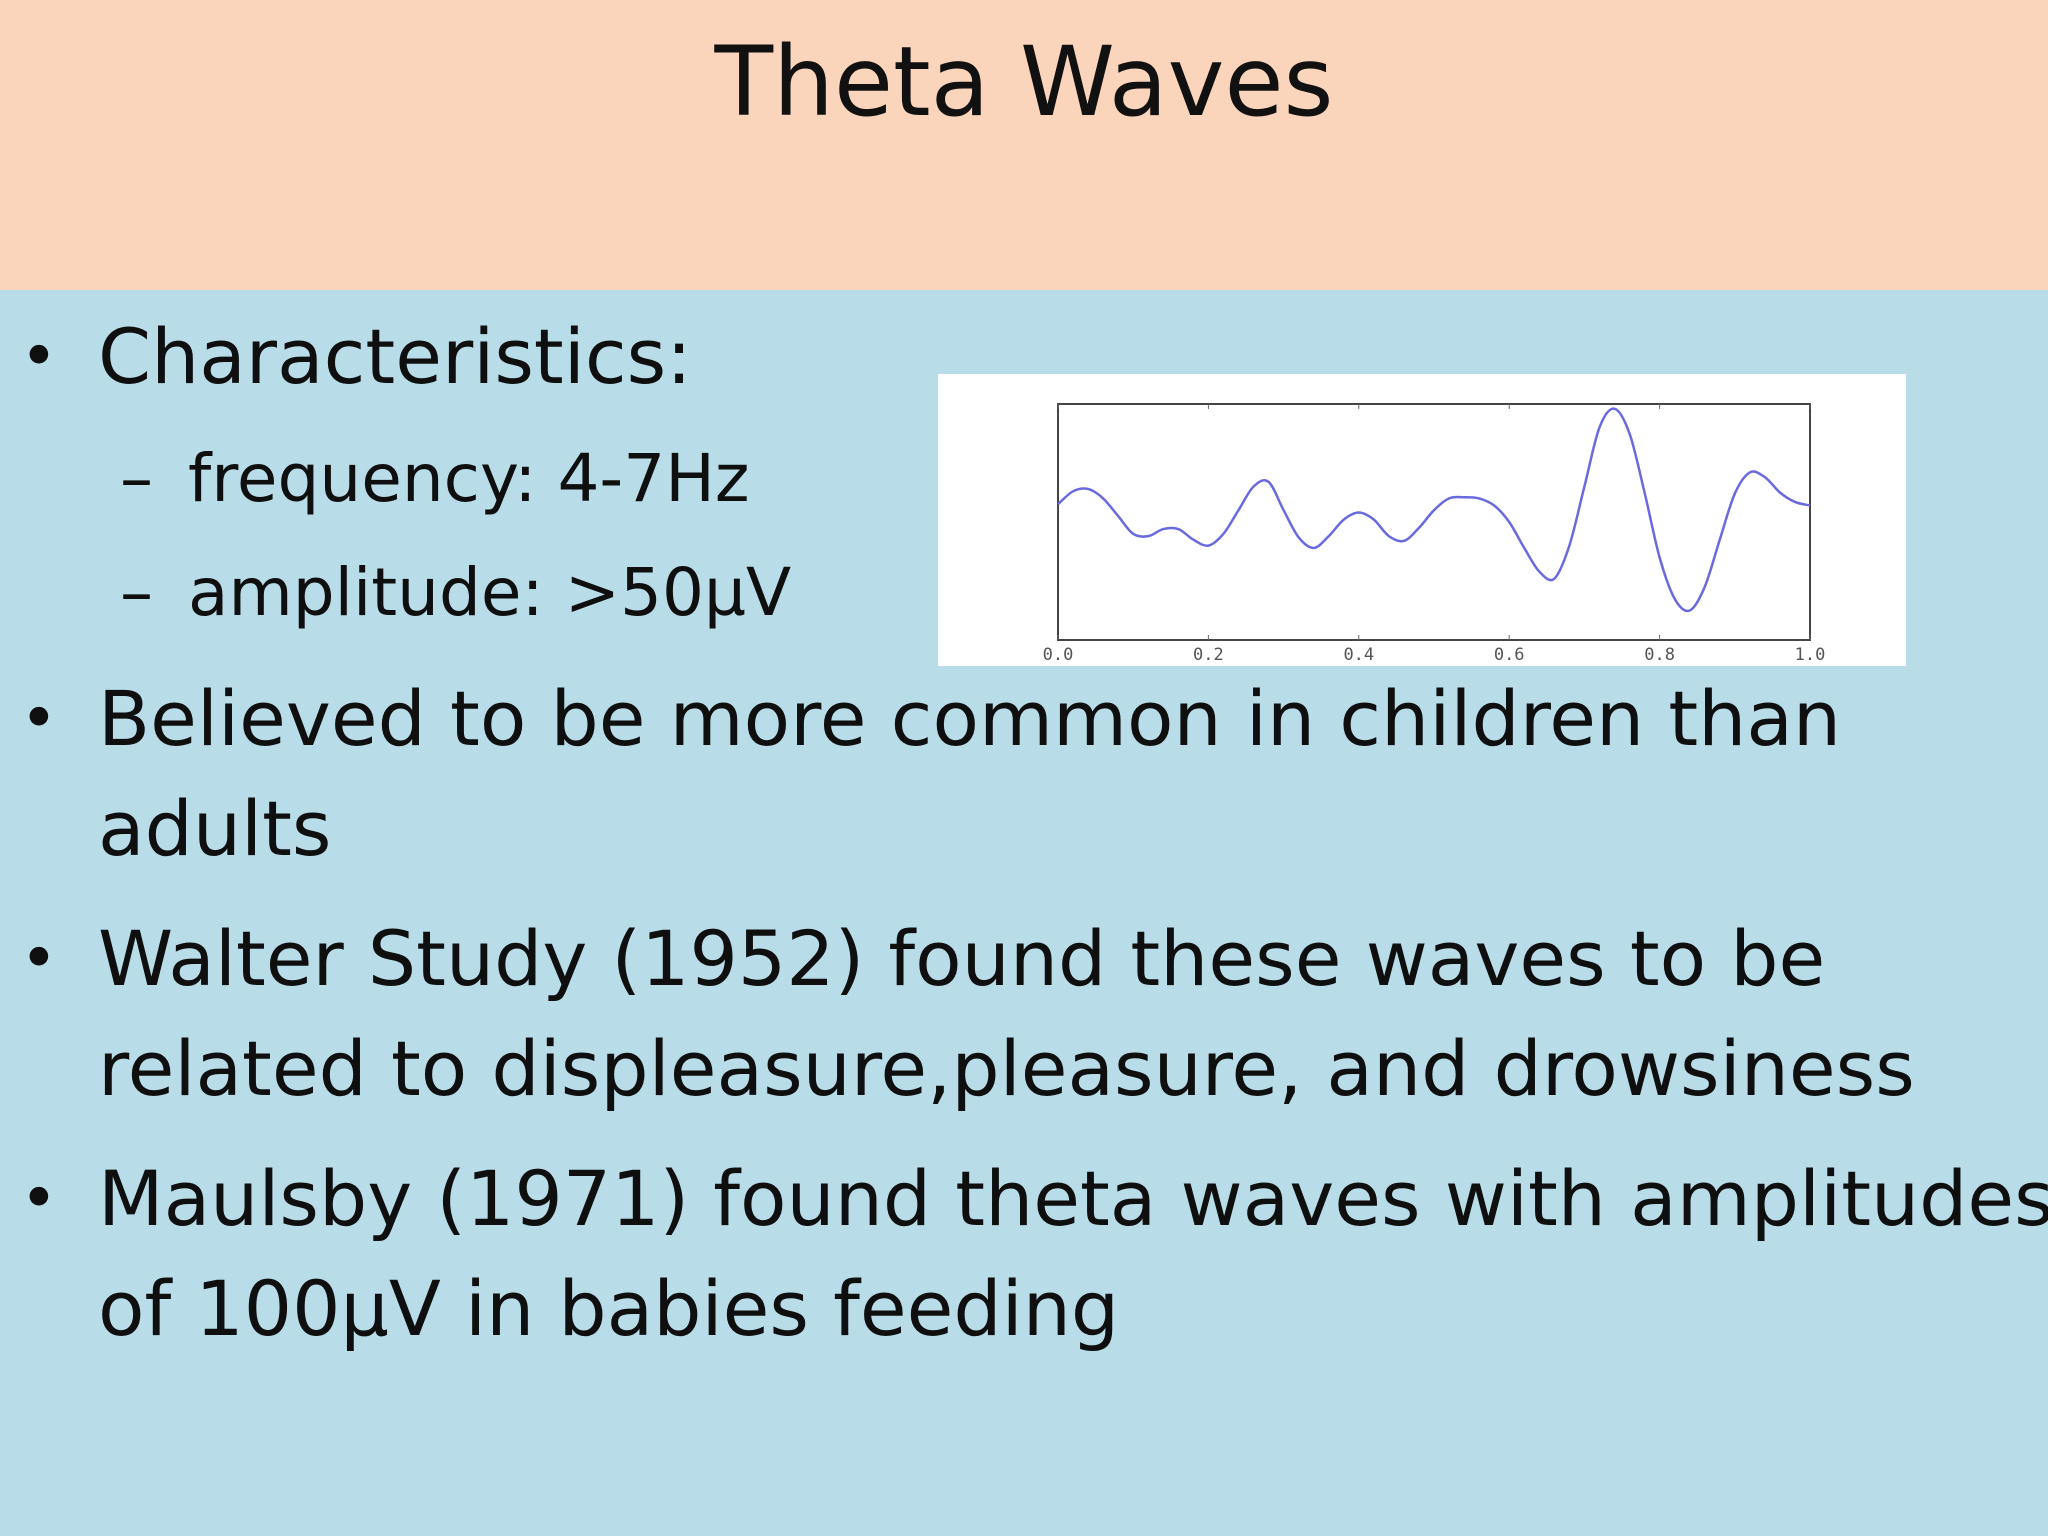 The height and width of the screenshot is (1536, 2048). I want to click on x-tick-label: 0.8, so click(1659, 655).